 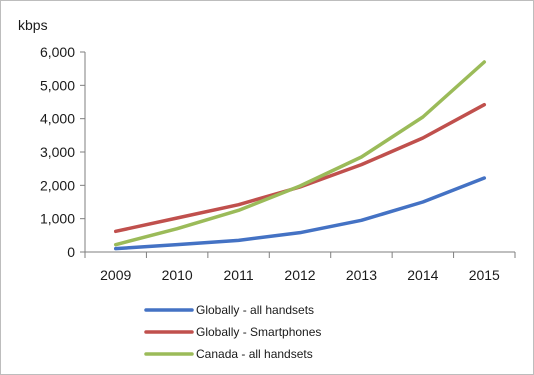 I want to click on x-axis: 2009 2010 2011 2012 2013 2014 2015, so click(x=300, y=267).